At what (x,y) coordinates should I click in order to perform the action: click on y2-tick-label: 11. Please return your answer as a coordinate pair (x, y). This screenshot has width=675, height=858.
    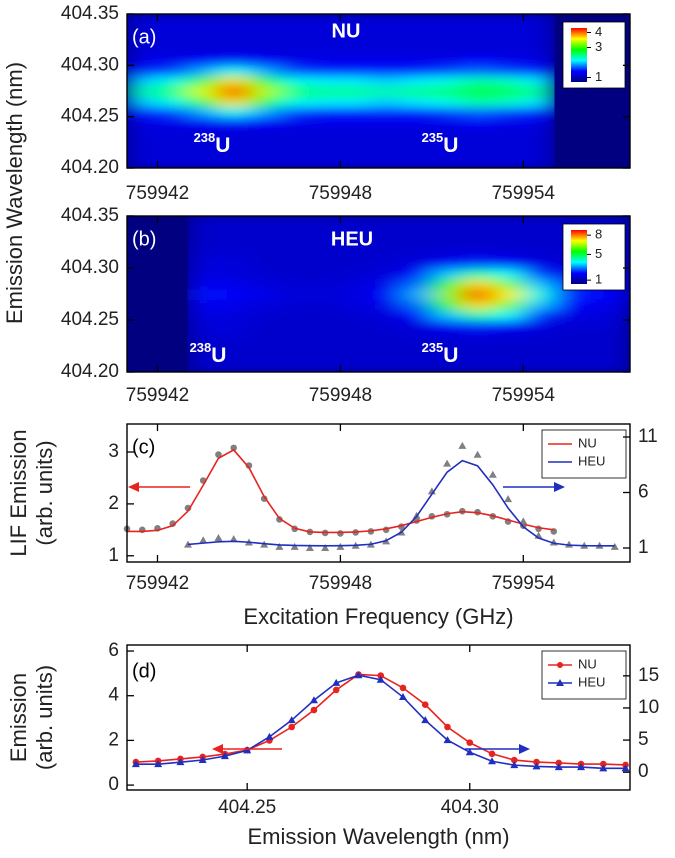
    Looking at the image, I should click on (648, 436).